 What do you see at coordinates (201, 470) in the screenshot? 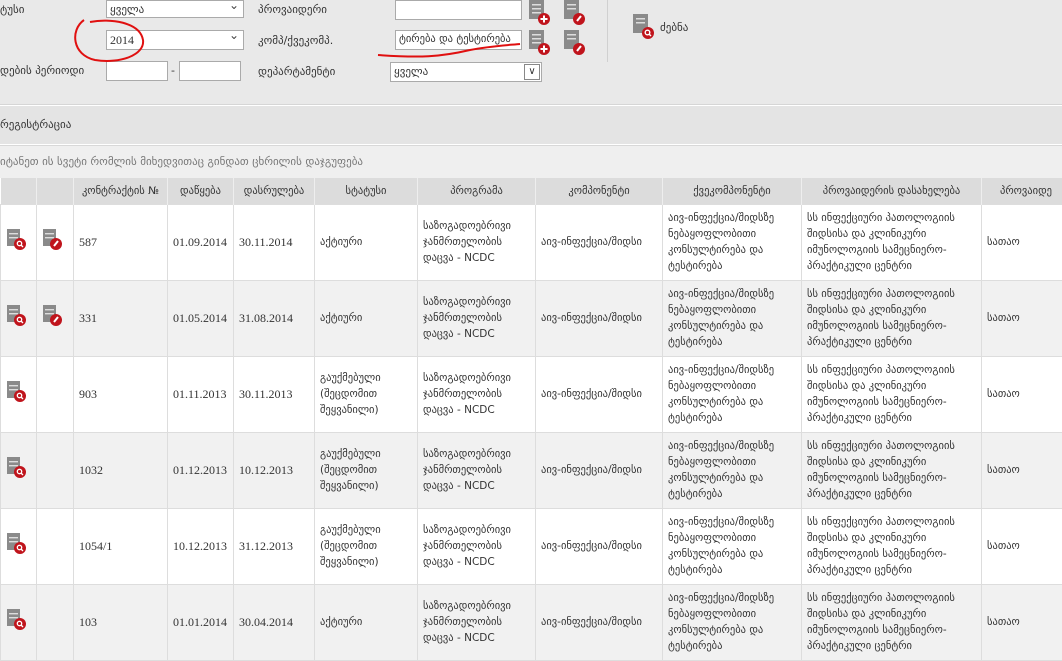
I see `cell-start: 01.12.2013` at bounding box center [201, 470].